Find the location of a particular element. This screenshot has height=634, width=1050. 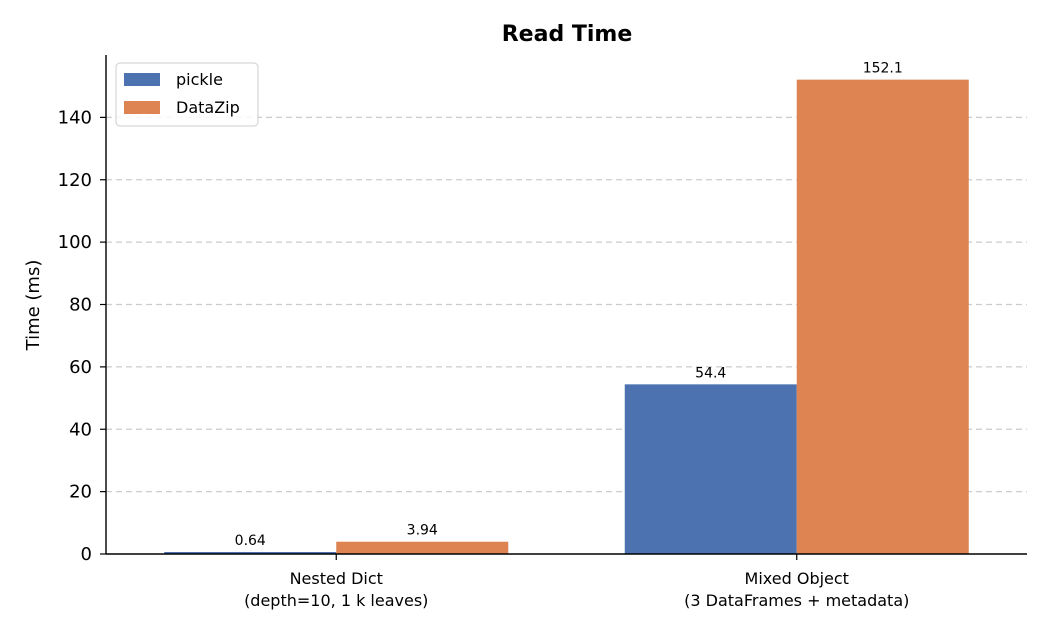

legend-swatch-pickle is located at coordinates (142, 79).